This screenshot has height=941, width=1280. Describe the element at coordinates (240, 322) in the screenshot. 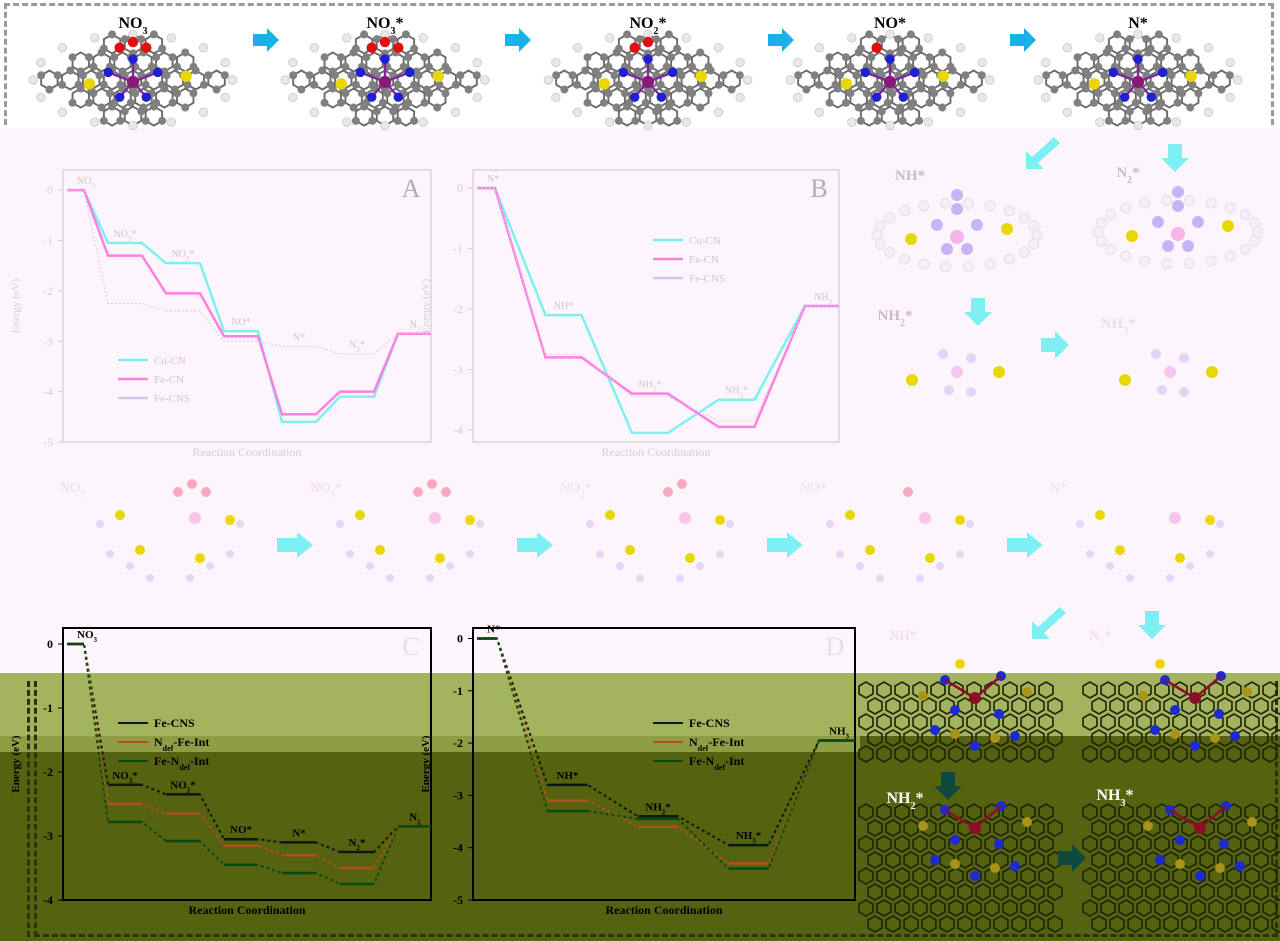

I see `step-label: NO*` at that location.